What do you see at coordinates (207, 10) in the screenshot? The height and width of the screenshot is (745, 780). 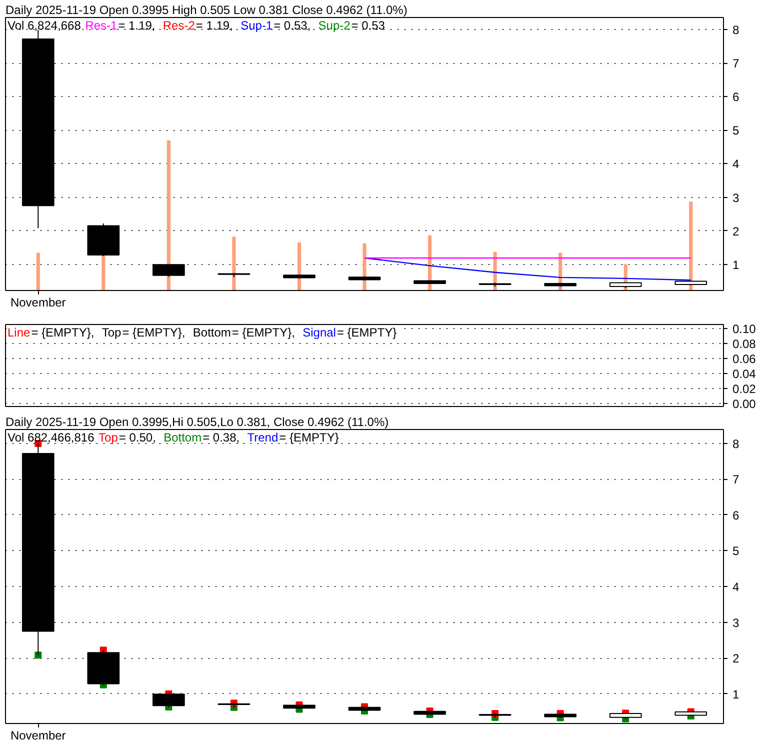 I see `chart-title: Daily 2025-11-19 Open 0.3995 High 0.505 Low 0.381 Close 0.4962 (11.0%)` at bounding box center [207, 10].